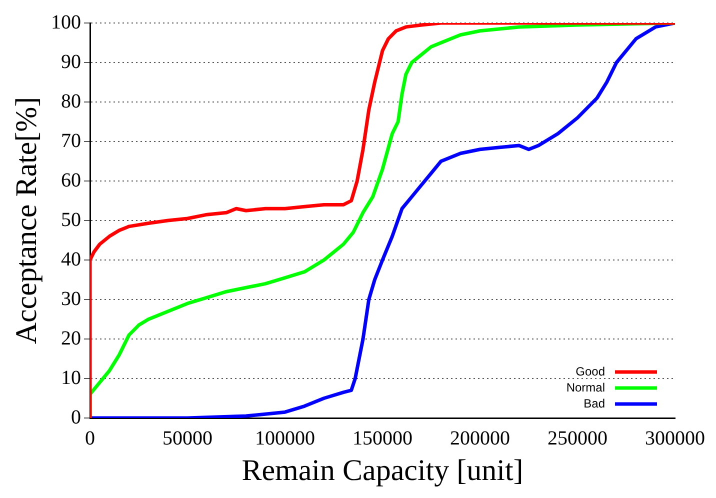 The width and height of the screenshot is (716, 498). What do you see at coordinates (578, 438) in the screenshot?
I see `x-tick-label: 250000` at bounding box center [578, 438].